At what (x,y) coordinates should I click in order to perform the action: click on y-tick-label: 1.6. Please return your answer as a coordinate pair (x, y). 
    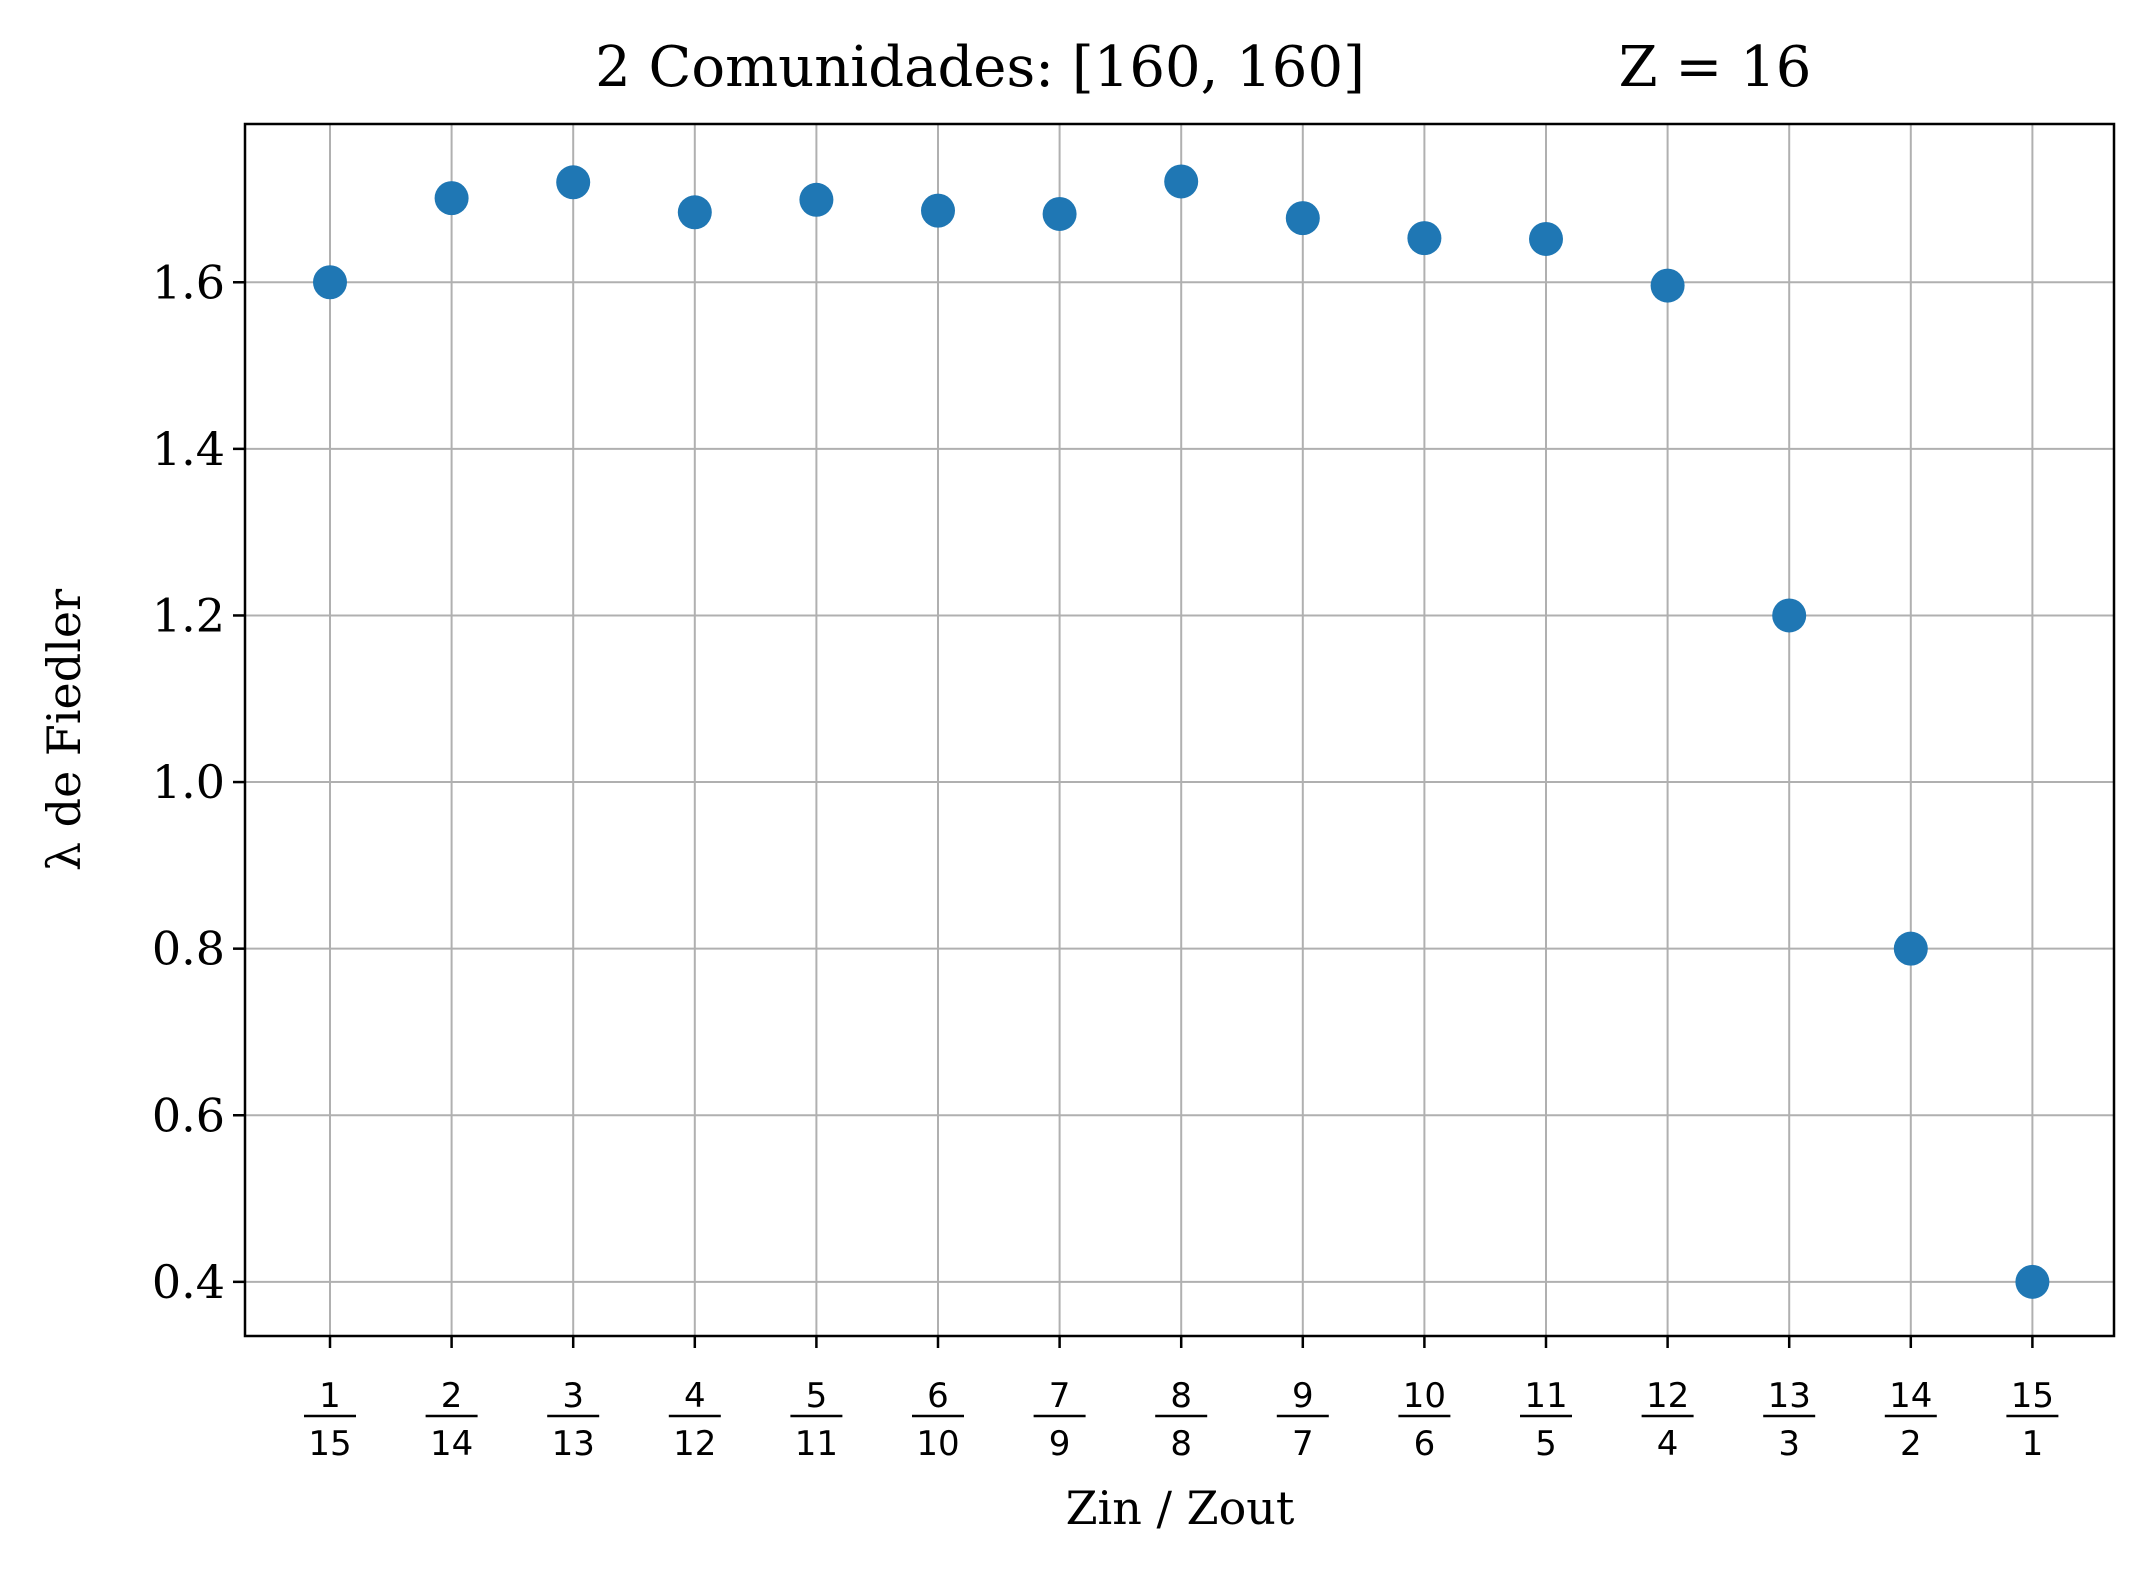
    Looking at the image, I should click on (188, 282).